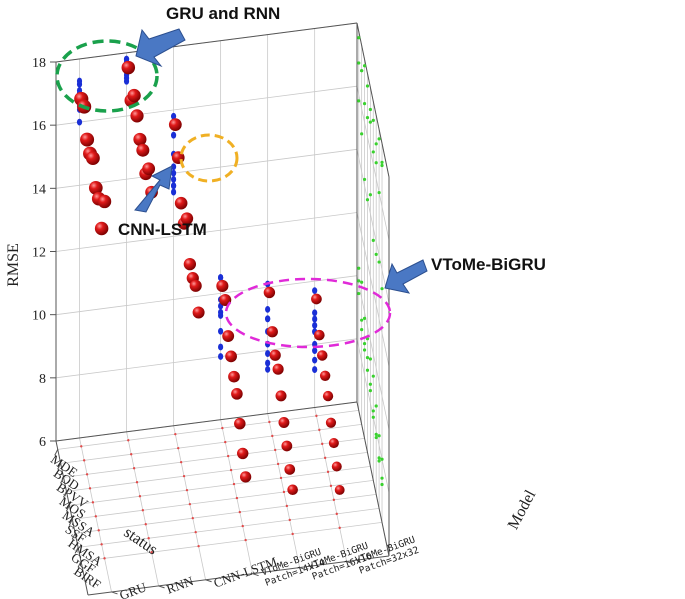  Describe the element at coordinates (162, 229) in the screenshot. I see `callout-cnn-lstm: CNN-LSTM` at that location.